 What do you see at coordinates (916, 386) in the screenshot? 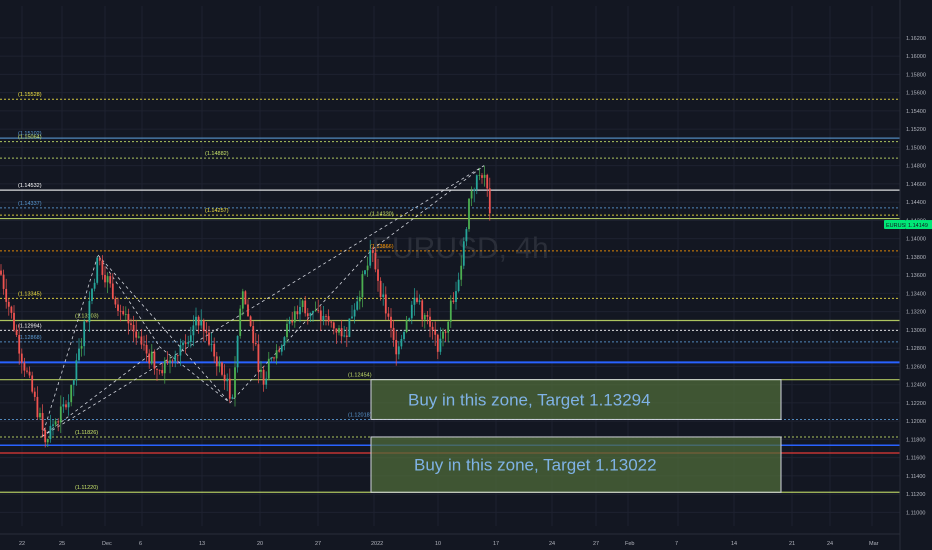
I see `price-tick-label: 1.12400` at bounding box center [916, 386].